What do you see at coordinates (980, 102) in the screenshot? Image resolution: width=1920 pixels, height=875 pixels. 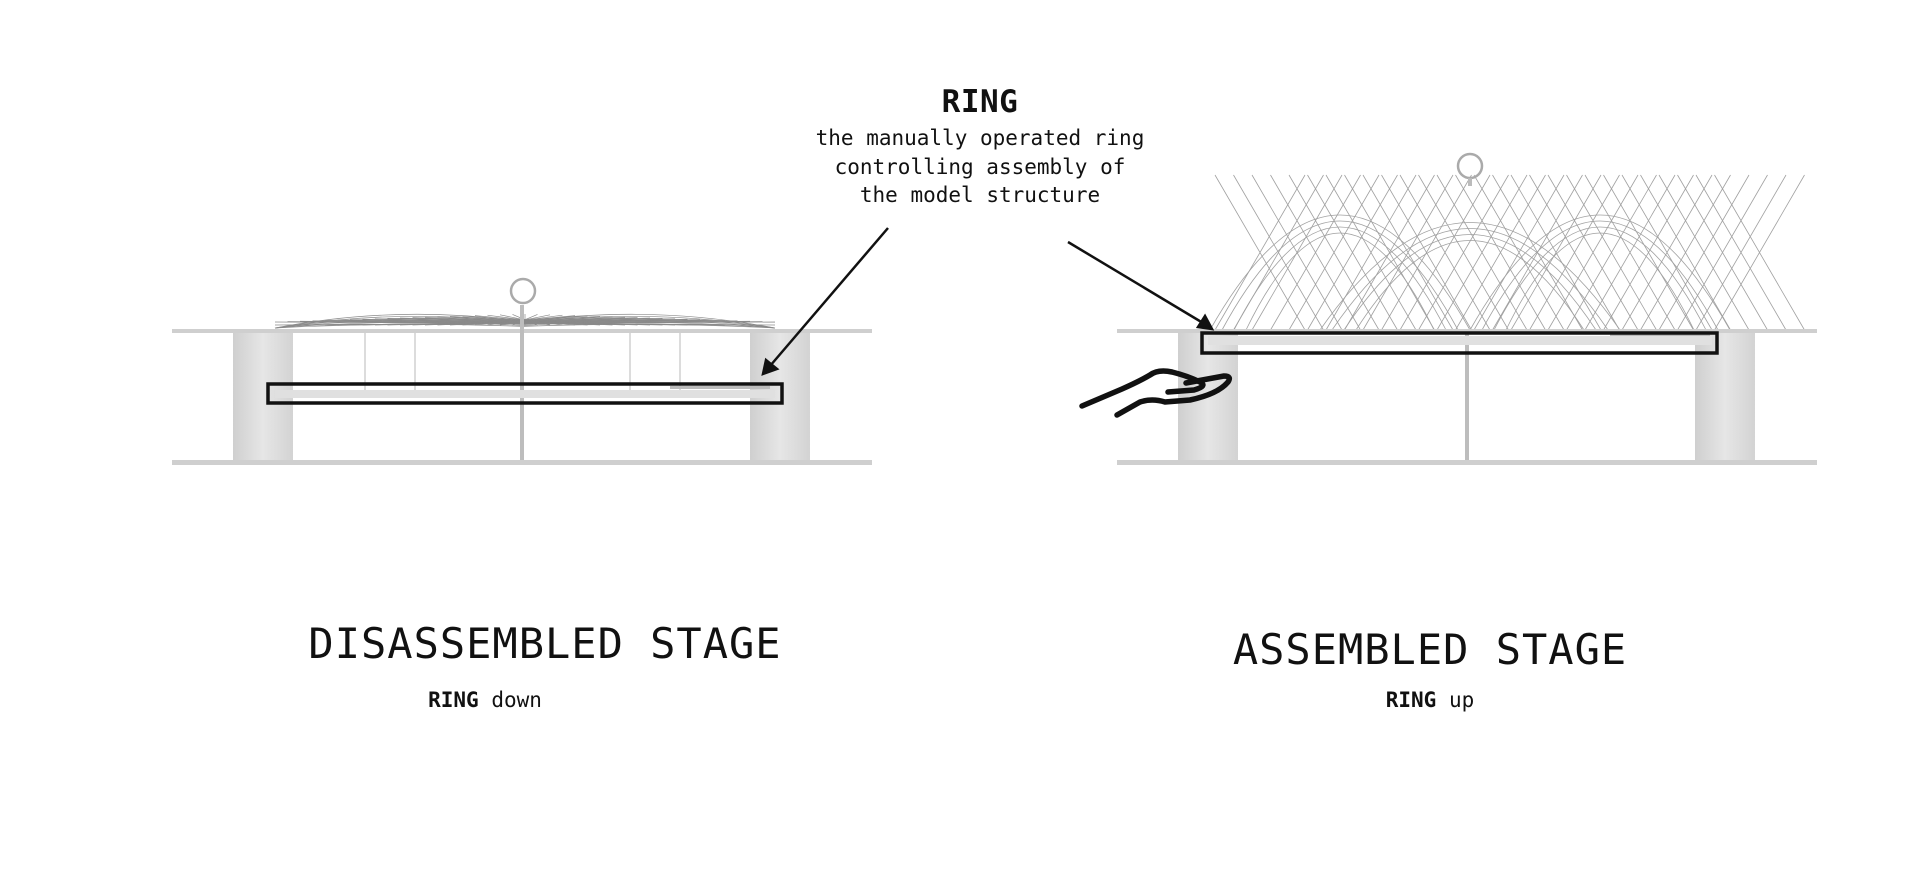 I see `callout-title: RING` at bounding box center [980, 102].